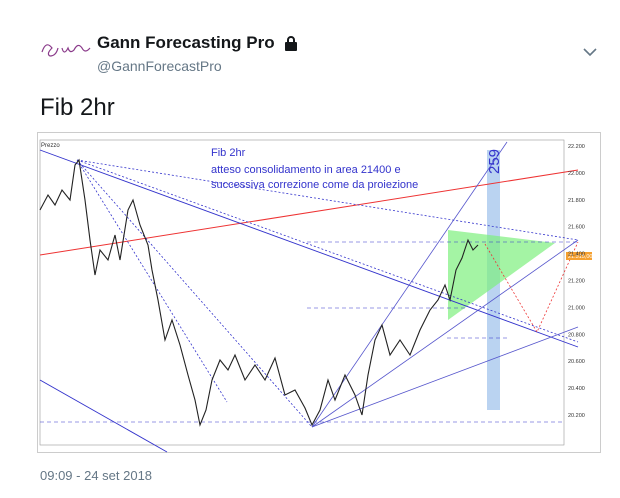  I want to click on axis-label: 20.200, so click(576, 416).